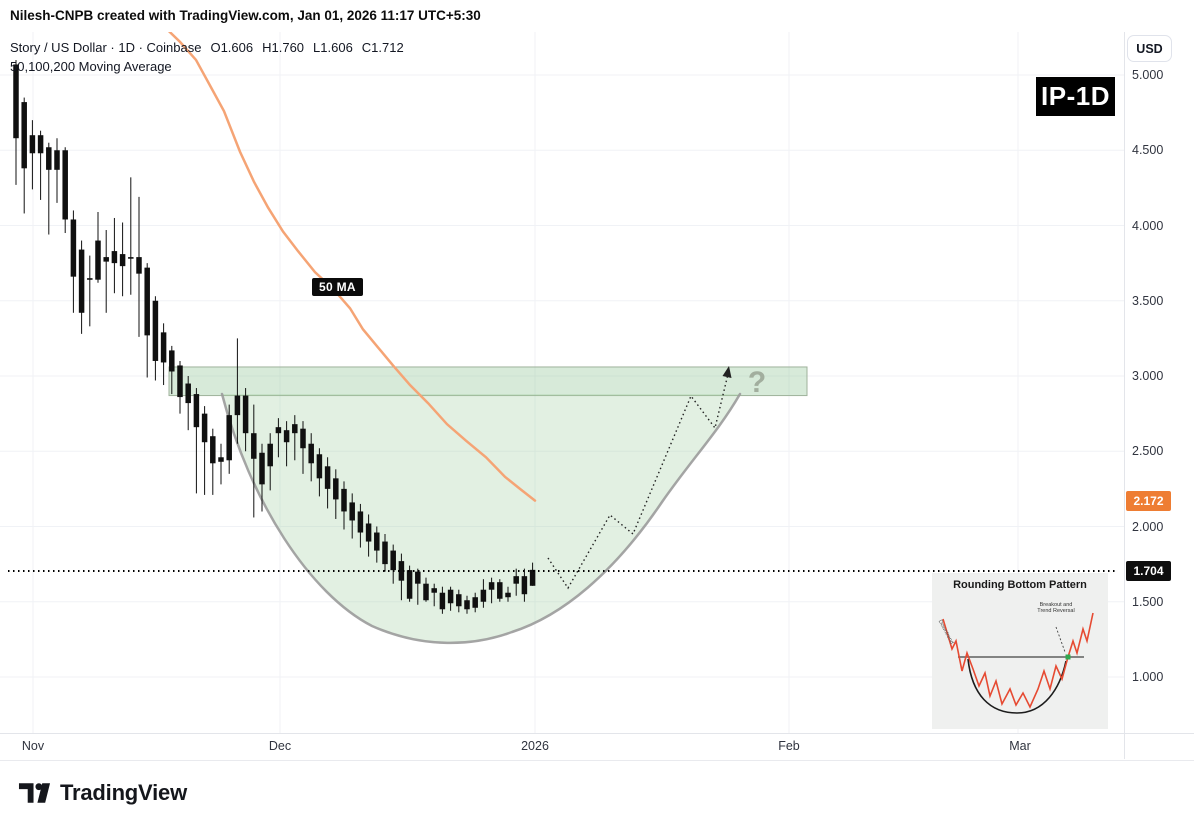  I want to click on question-mark: ?, so click(757, 382).